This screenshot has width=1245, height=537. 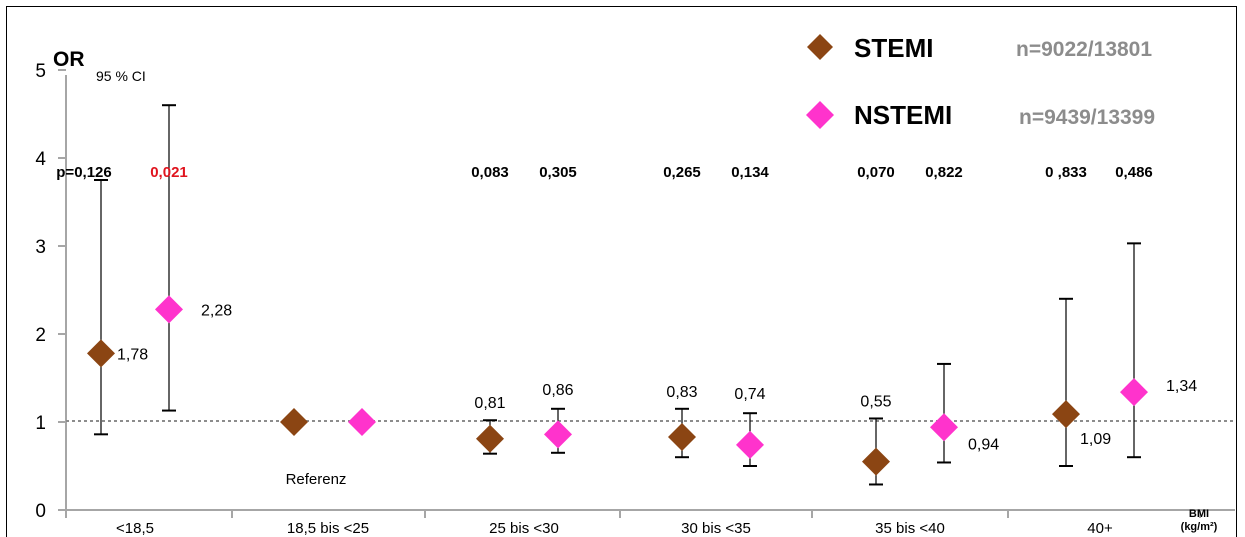 What do you see at coordinates (750, 172) in the screenshot?
I see `p-value: 0,134` at bounding box center [750, 172].